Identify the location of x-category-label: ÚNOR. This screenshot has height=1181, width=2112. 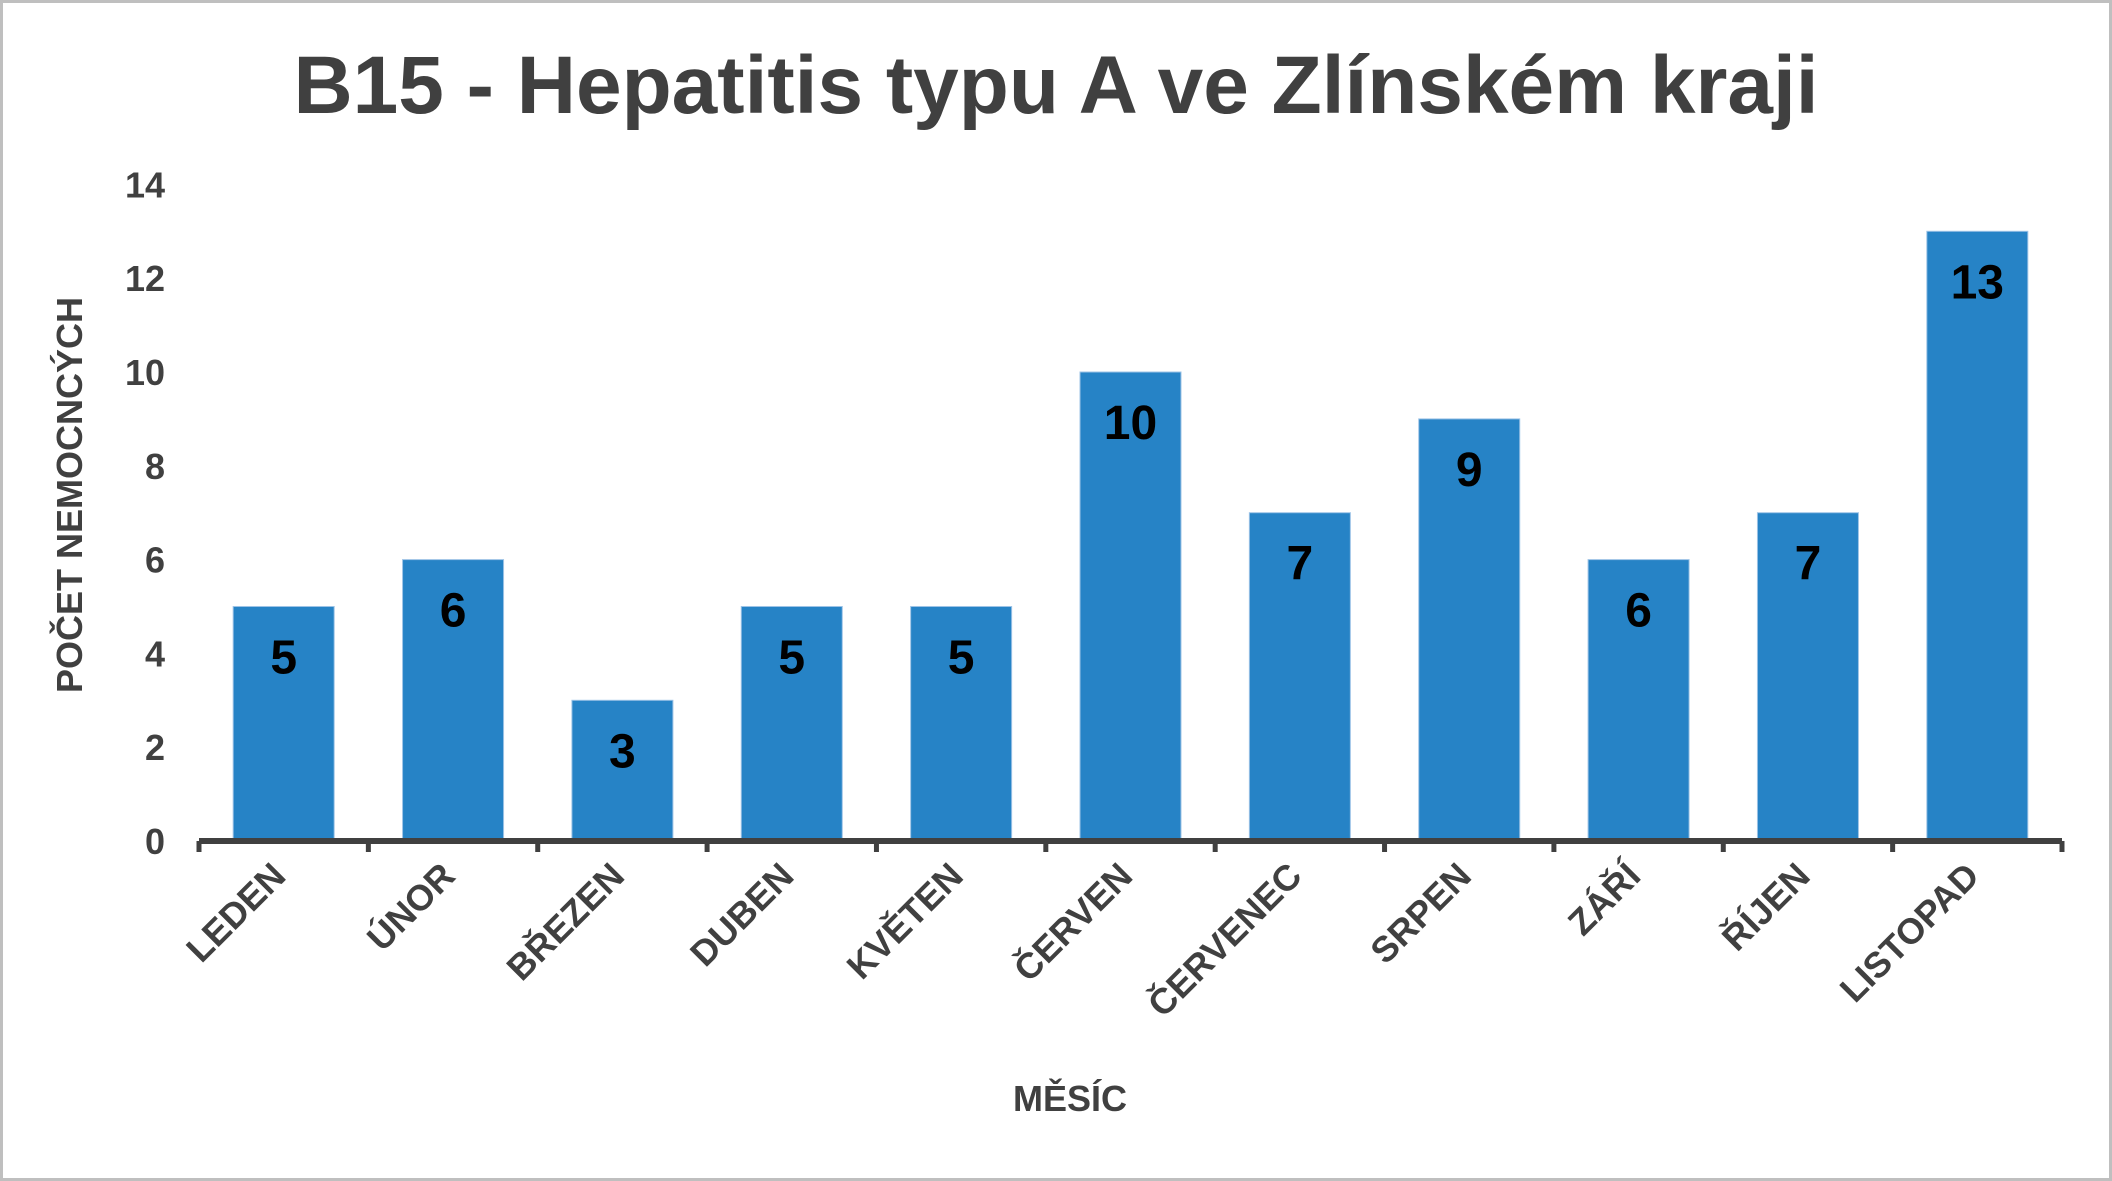
(410, 906).